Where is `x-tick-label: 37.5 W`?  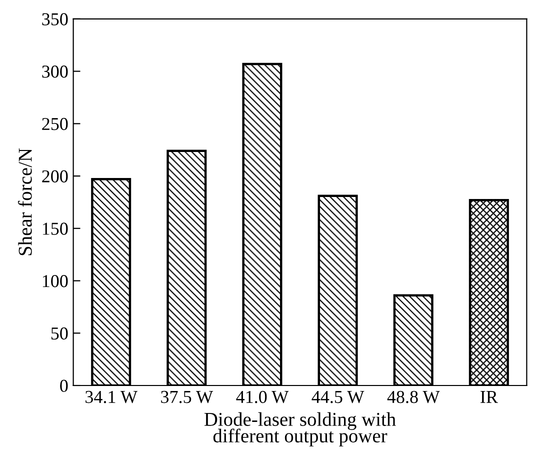 x-tick-label: 37.5 W is located at coordinates (187, 397).